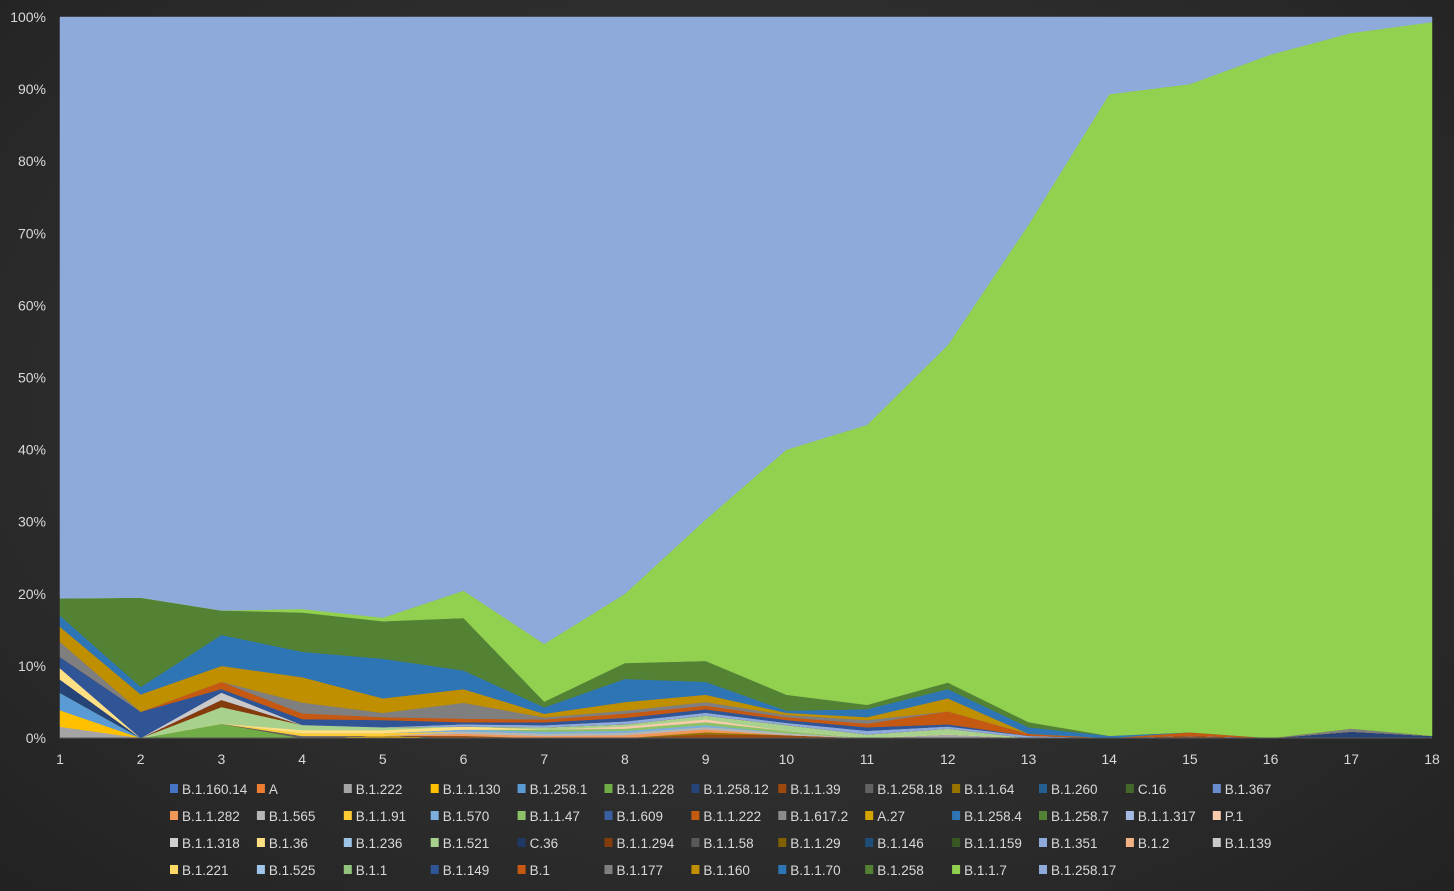 This screenshot has height=891, width=1454. I want to click on y-tick-label: 70%, so click(32, 233).